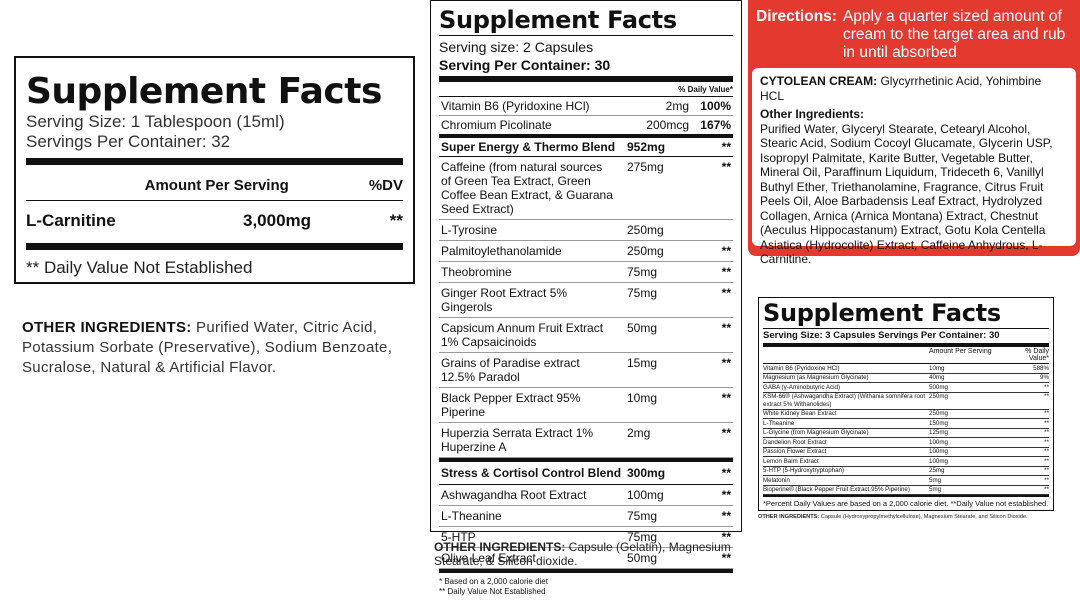  Describe the element at coordinates (385, 185) in the screenshot. I see `header-dv: %DV` at that location.